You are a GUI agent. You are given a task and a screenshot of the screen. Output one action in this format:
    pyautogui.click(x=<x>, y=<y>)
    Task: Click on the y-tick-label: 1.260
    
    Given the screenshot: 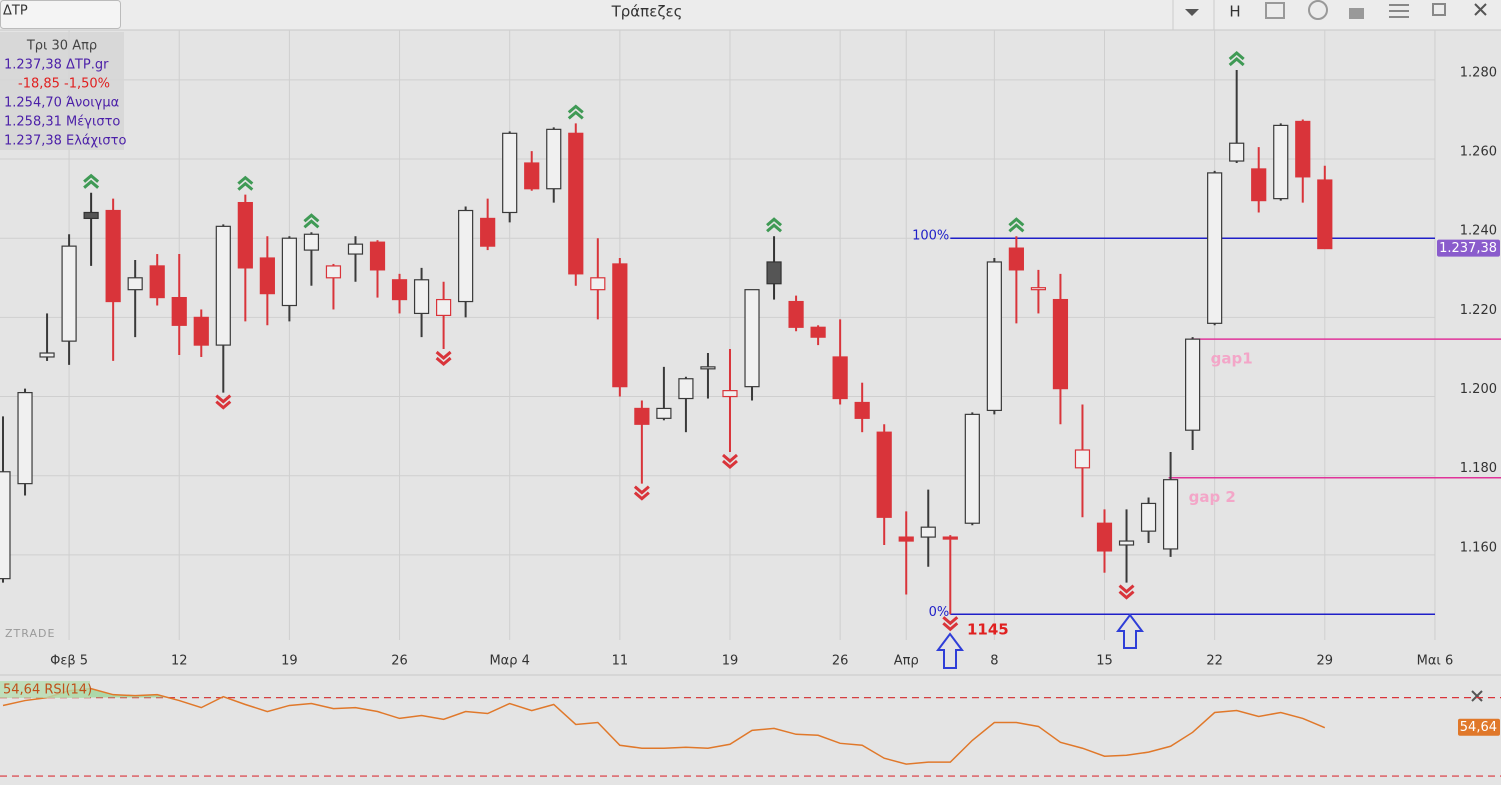 What is the action you would take?
    pyautogui.click(x=1478, y=152)
    